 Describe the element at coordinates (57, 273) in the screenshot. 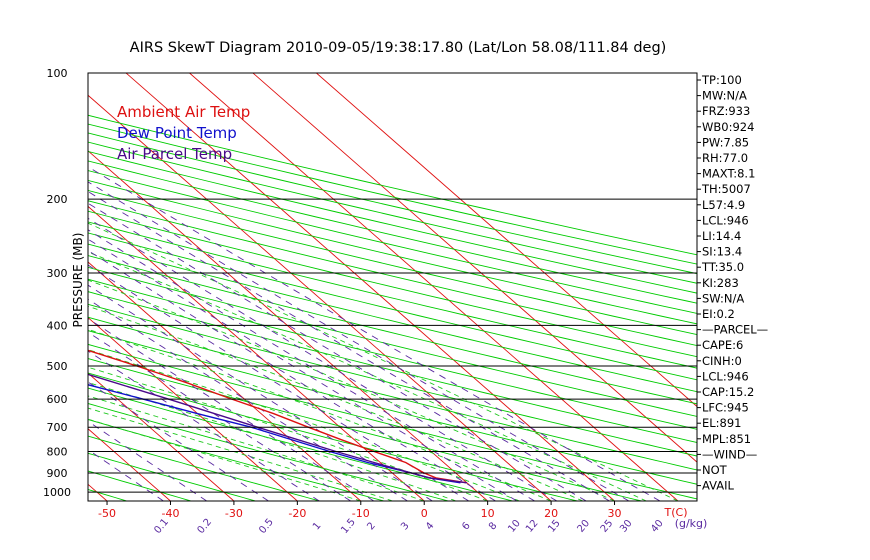

I see `pressure-tick-label: 300` at that location.